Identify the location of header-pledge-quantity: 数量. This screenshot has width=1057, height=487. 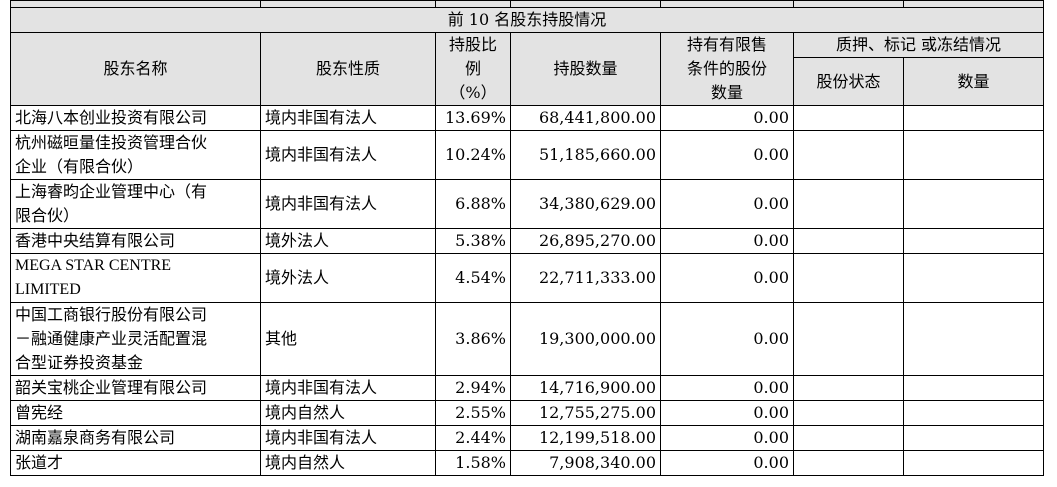
(973, 81).